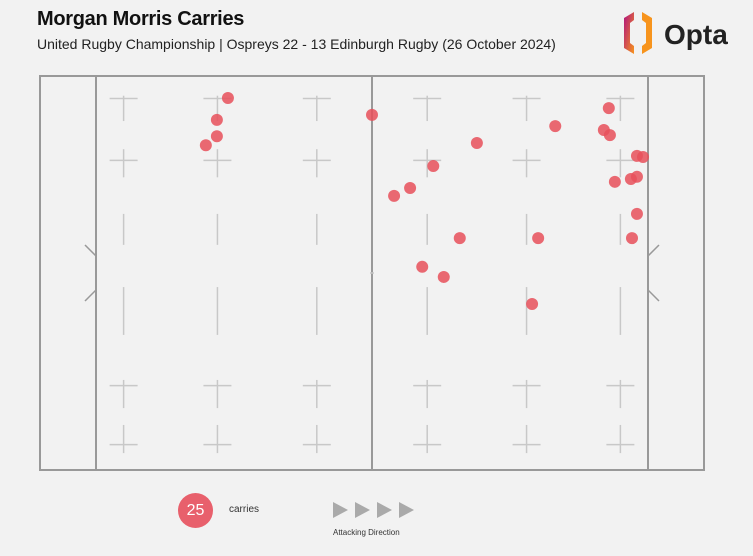  What do you see at coordinates (373, 510) in the screenshot?
I see `attacking-direction-arrows` at bounding box center [373, 510].